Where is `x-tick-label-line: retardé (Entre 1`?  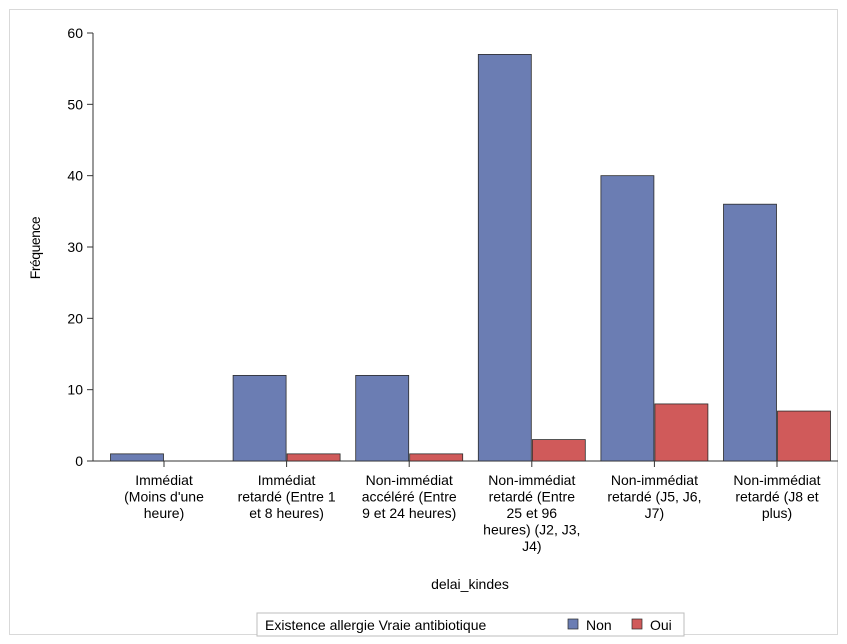
x-tick-label-line: retardé (Entre 1 is located at coordinates (287, 497).